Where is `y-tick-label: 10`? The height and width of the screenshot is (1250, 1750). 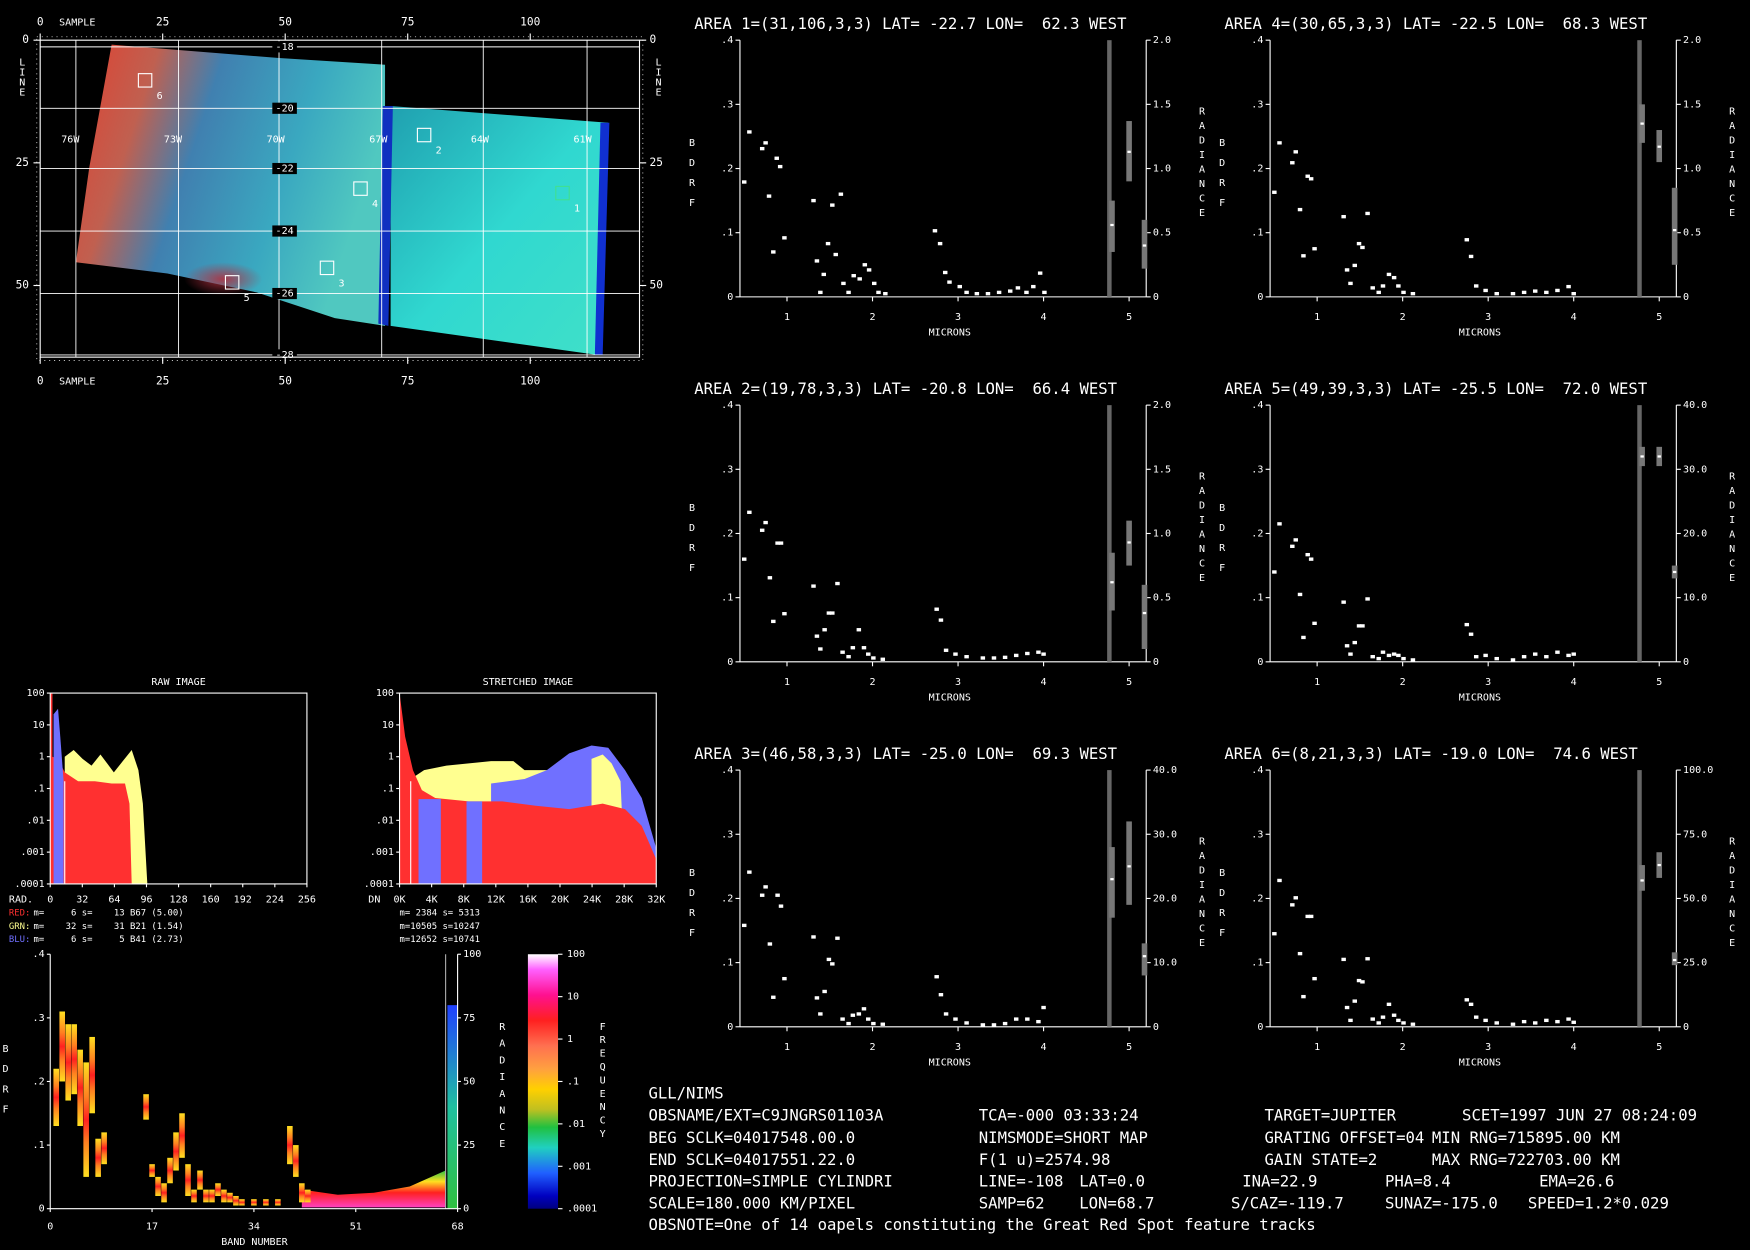 y-tick-label: 10 is located at coordinates (39, 725).